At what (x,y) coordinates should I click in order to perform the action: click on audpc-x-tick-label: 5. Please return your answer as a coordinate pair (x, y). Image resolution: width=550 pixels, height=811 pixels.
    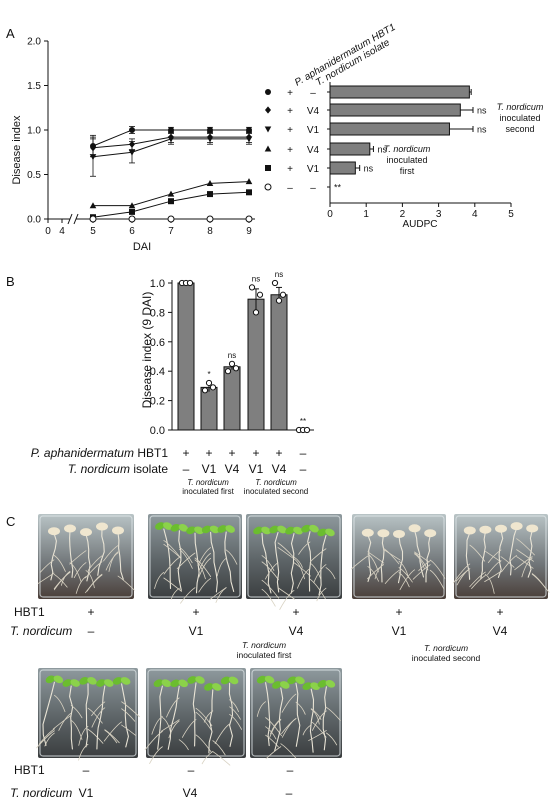
    Looking at the image, I should click on (511, 214).